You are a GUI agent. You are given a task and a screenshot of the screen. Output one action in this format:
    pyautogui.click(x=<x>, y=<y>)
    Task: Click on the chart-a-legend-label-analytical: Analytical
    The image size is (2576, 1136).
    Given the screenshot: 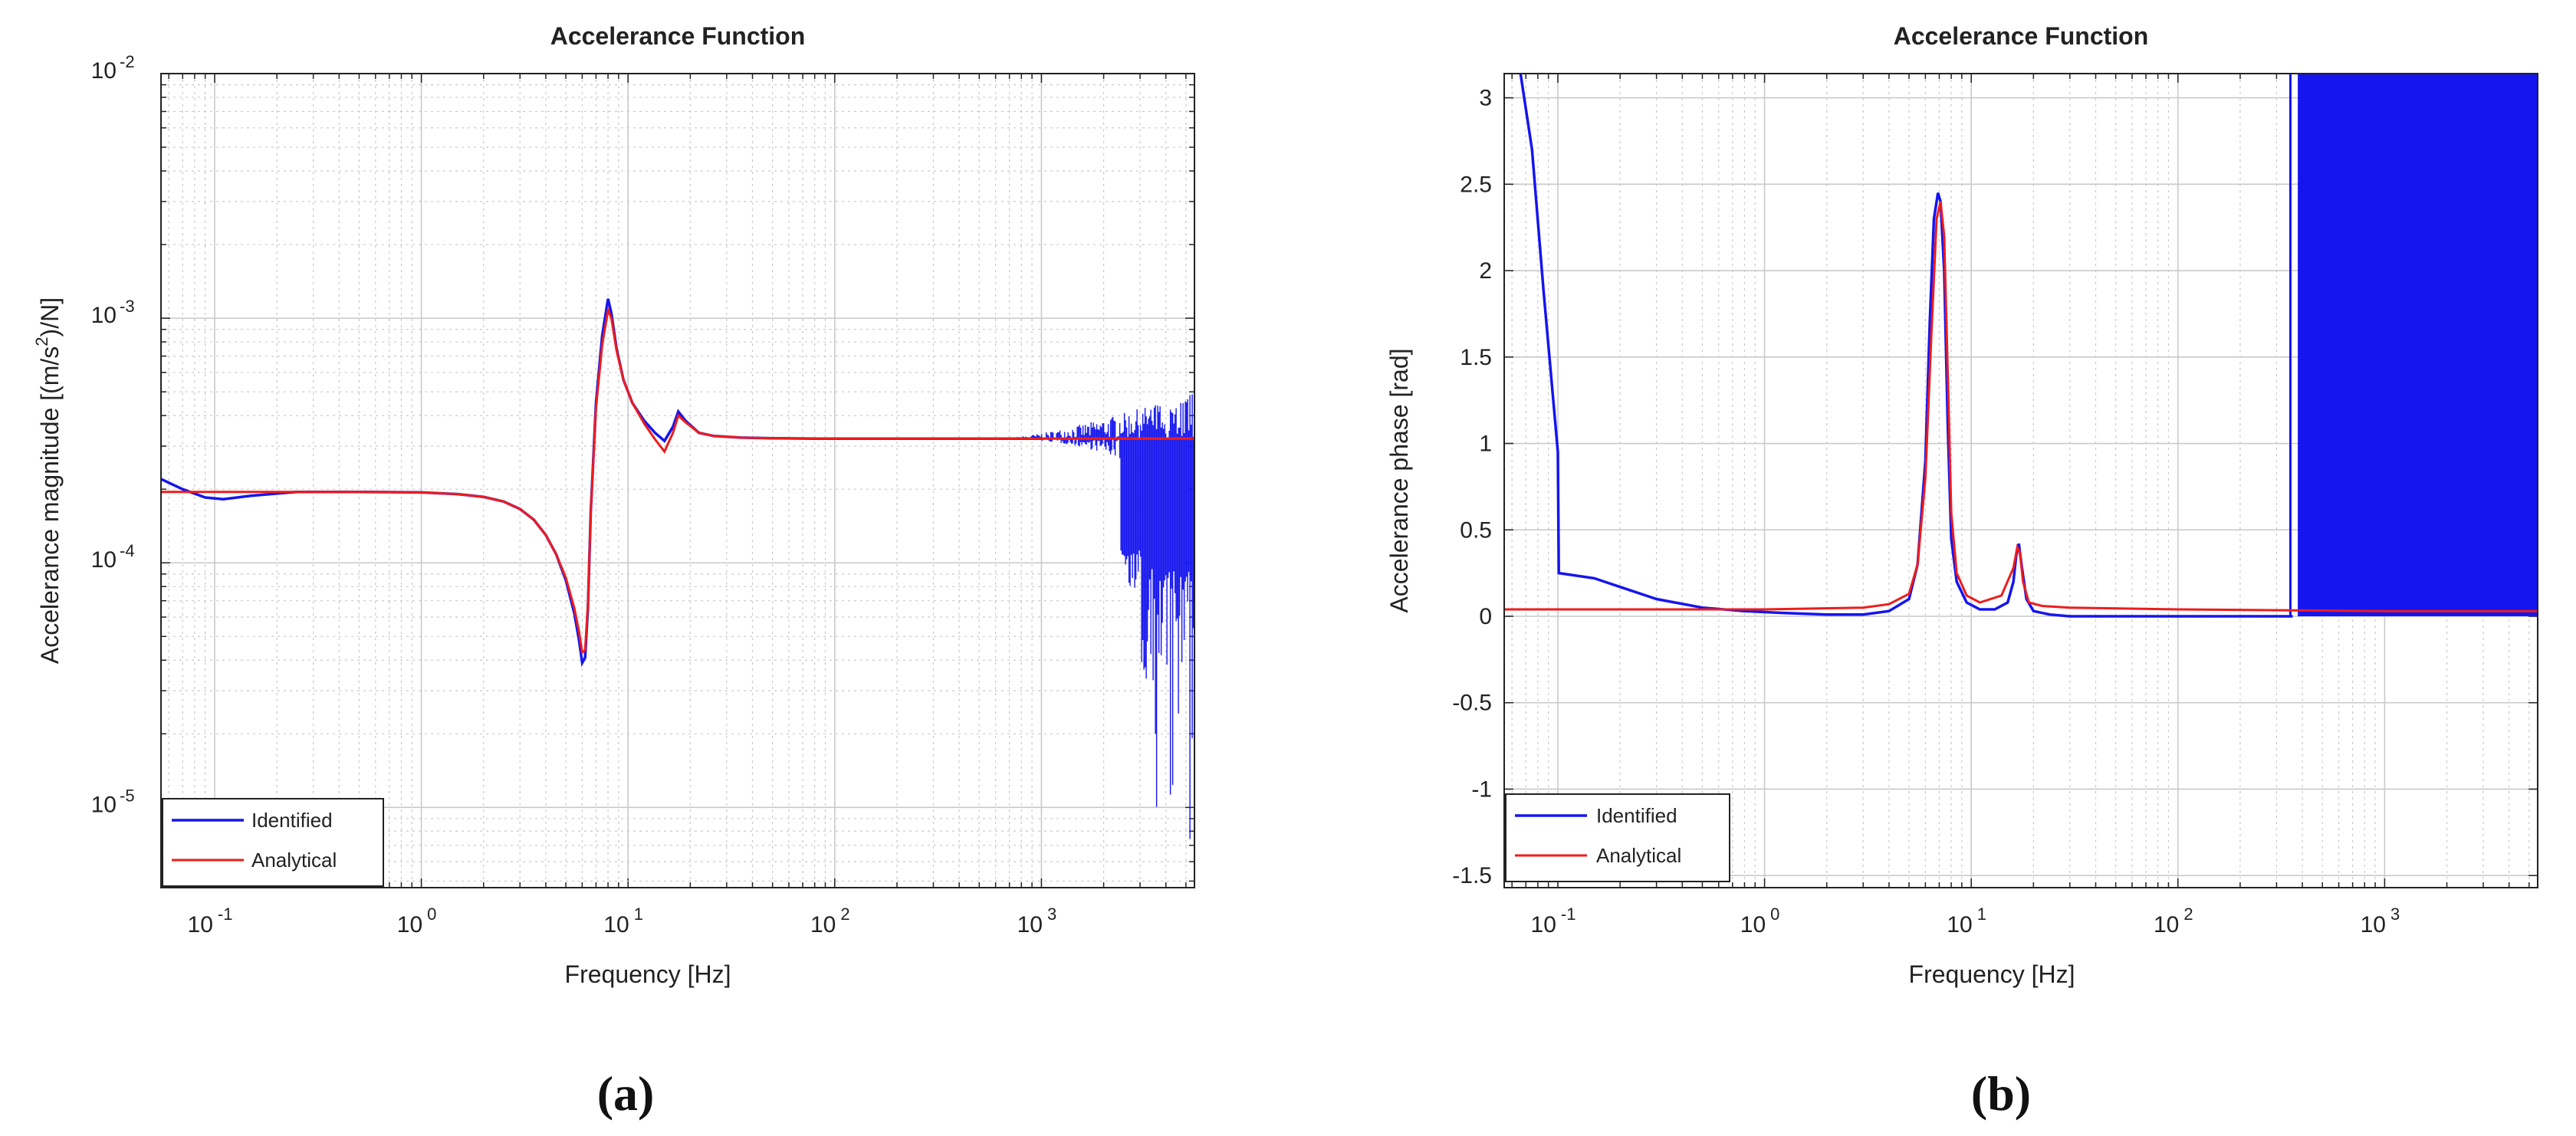 What is the action you would take?
    pyautogui.click(x=294, y=861)
    